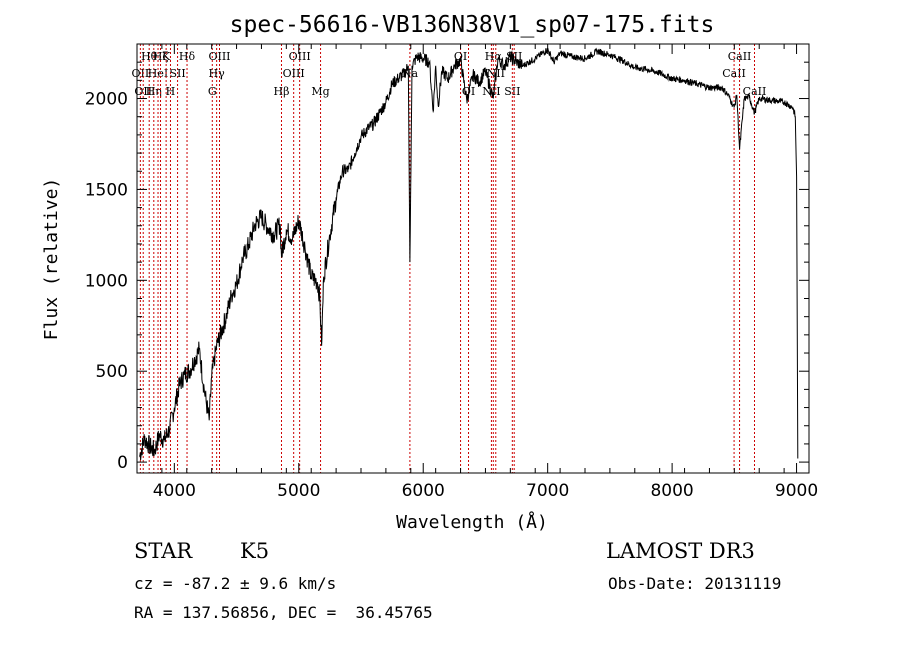 This screenshot has width=900, height=649. What do you see at coordinates (217, 73) in the screenshot?
I see `spectral-line-label: Hγ` at bounding box center [217, 73].